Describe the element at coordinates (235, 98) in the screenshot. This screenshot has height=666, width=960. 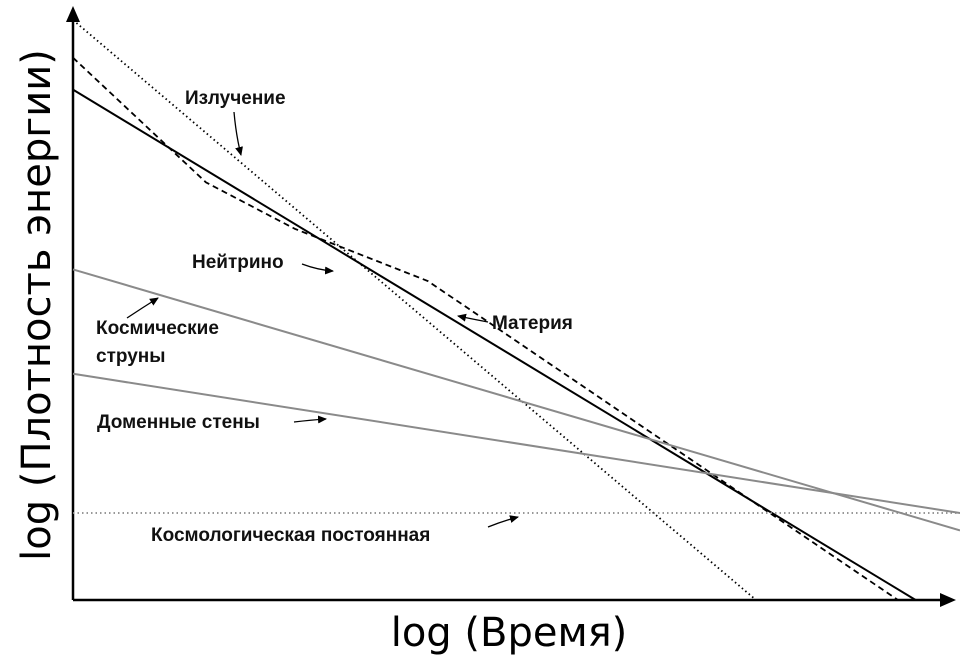
I see `label-radiation: Излучение` at that location.